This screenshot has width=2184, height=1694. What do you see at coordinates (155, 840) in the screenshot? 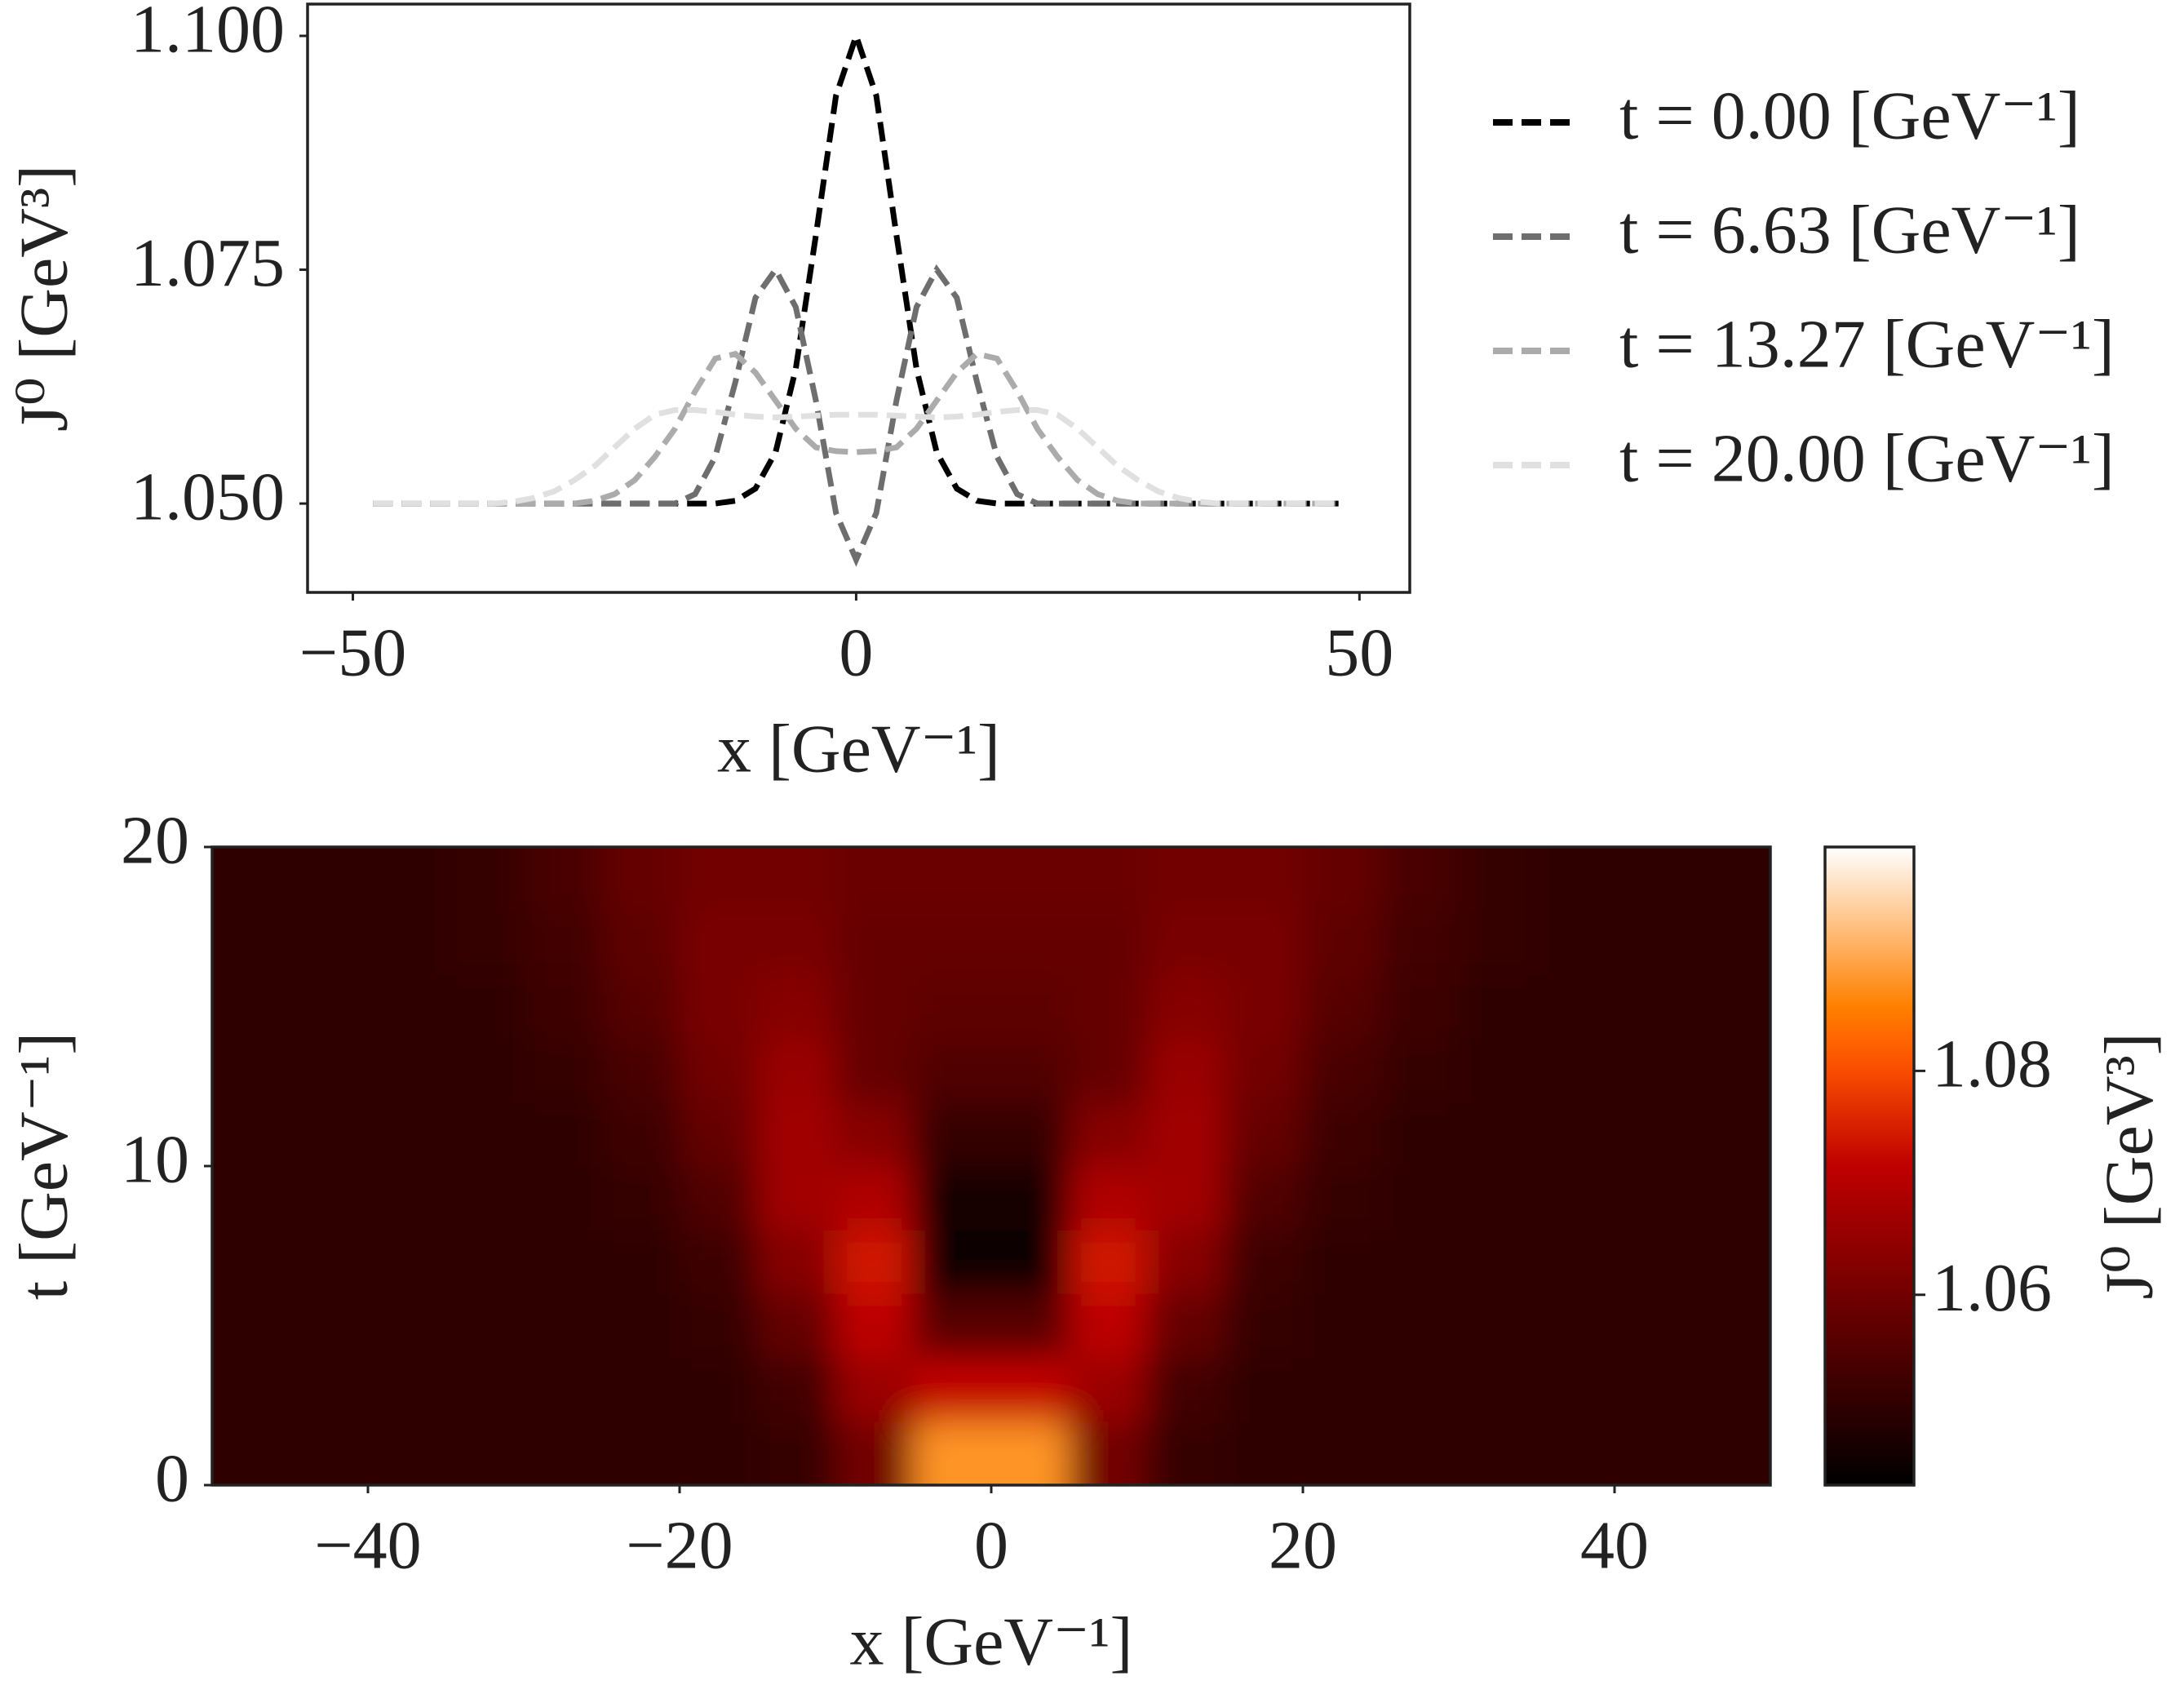
I see `y-tick-label: 20` at bounding box center [155, 840].